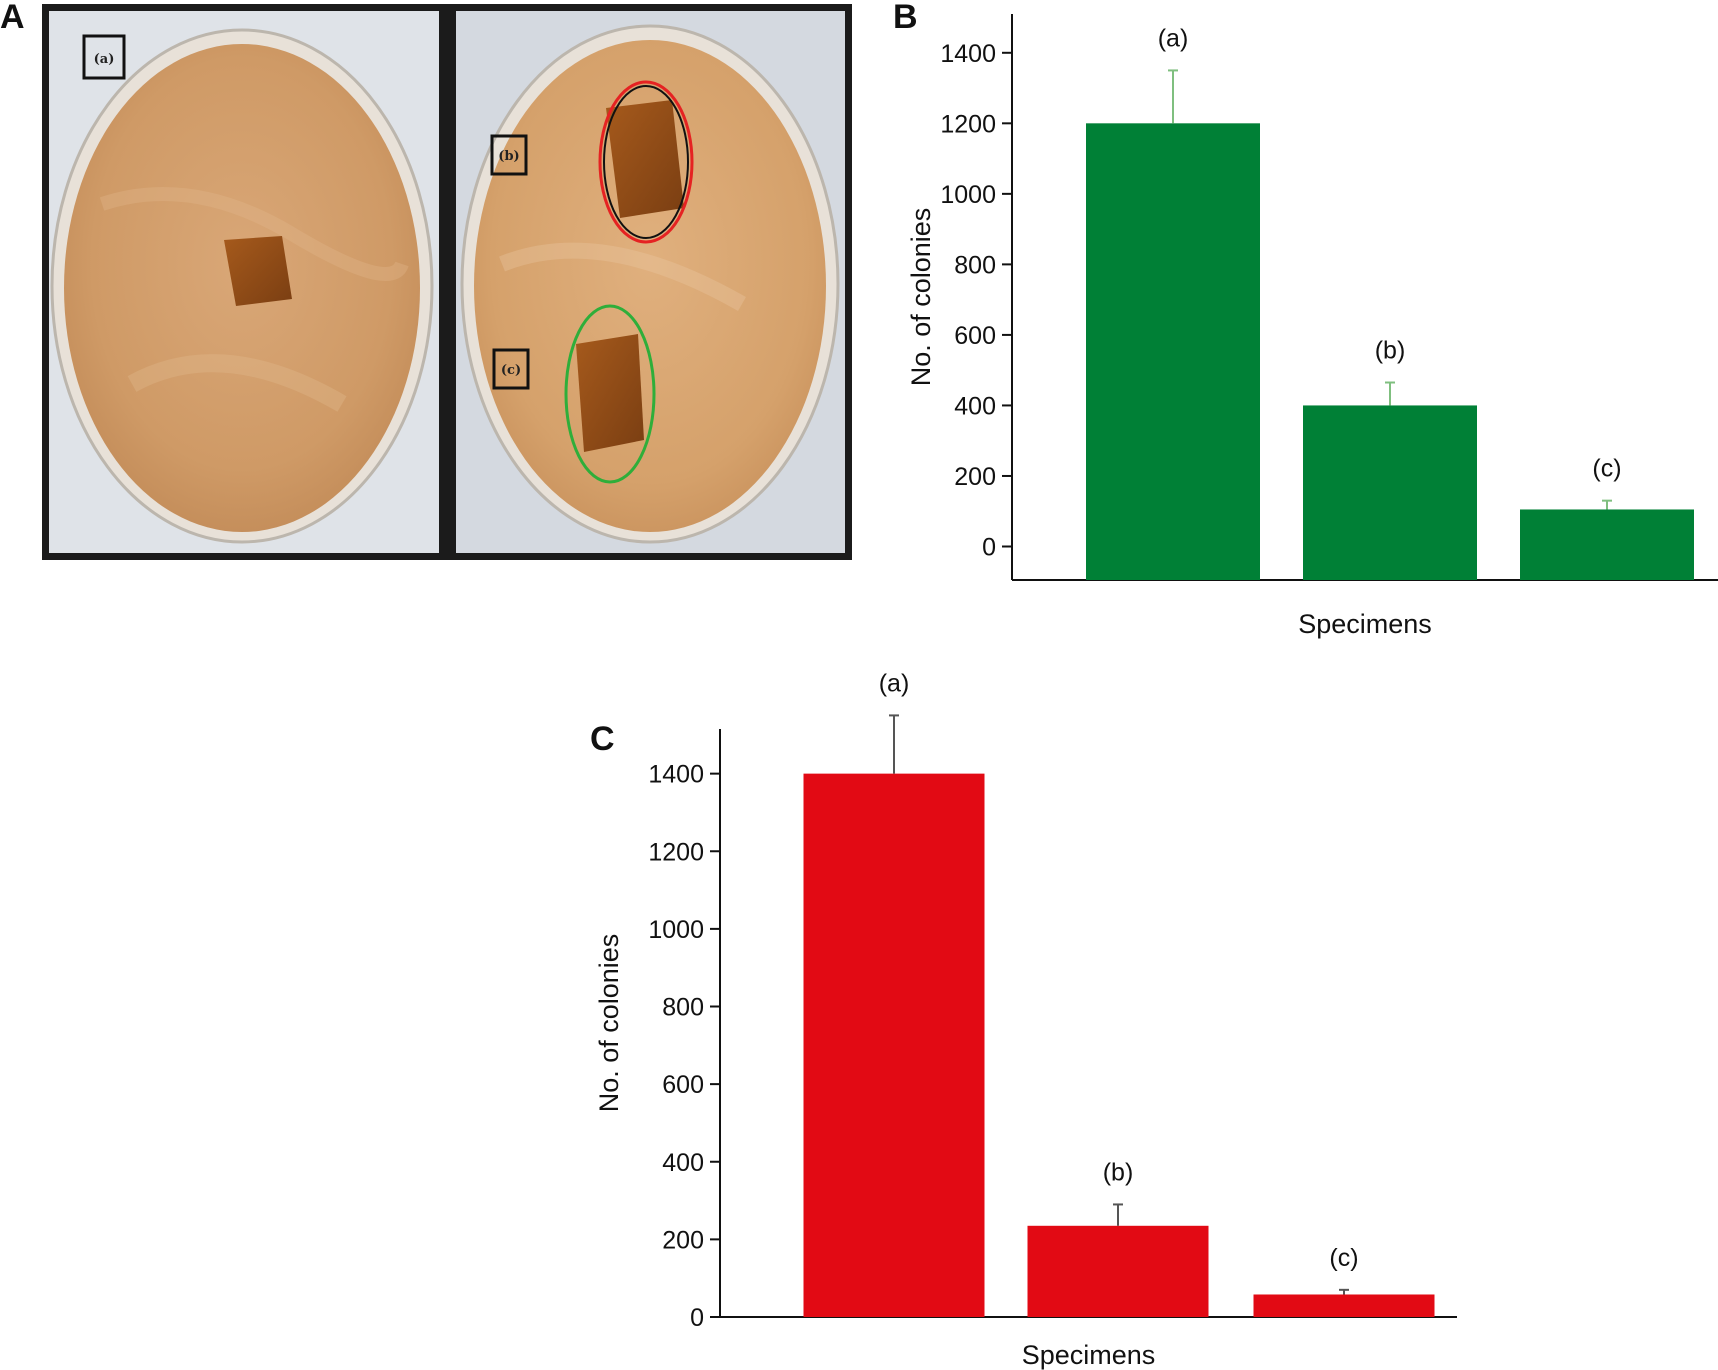 The width and height of the screenshot is (1718, 1370). I want to click on specimen-c, so click(610, 393).